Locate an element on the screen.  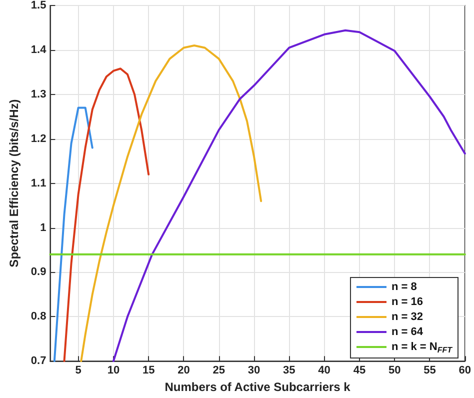
x-tick-label: 40 is located at coordinates (324, 370).